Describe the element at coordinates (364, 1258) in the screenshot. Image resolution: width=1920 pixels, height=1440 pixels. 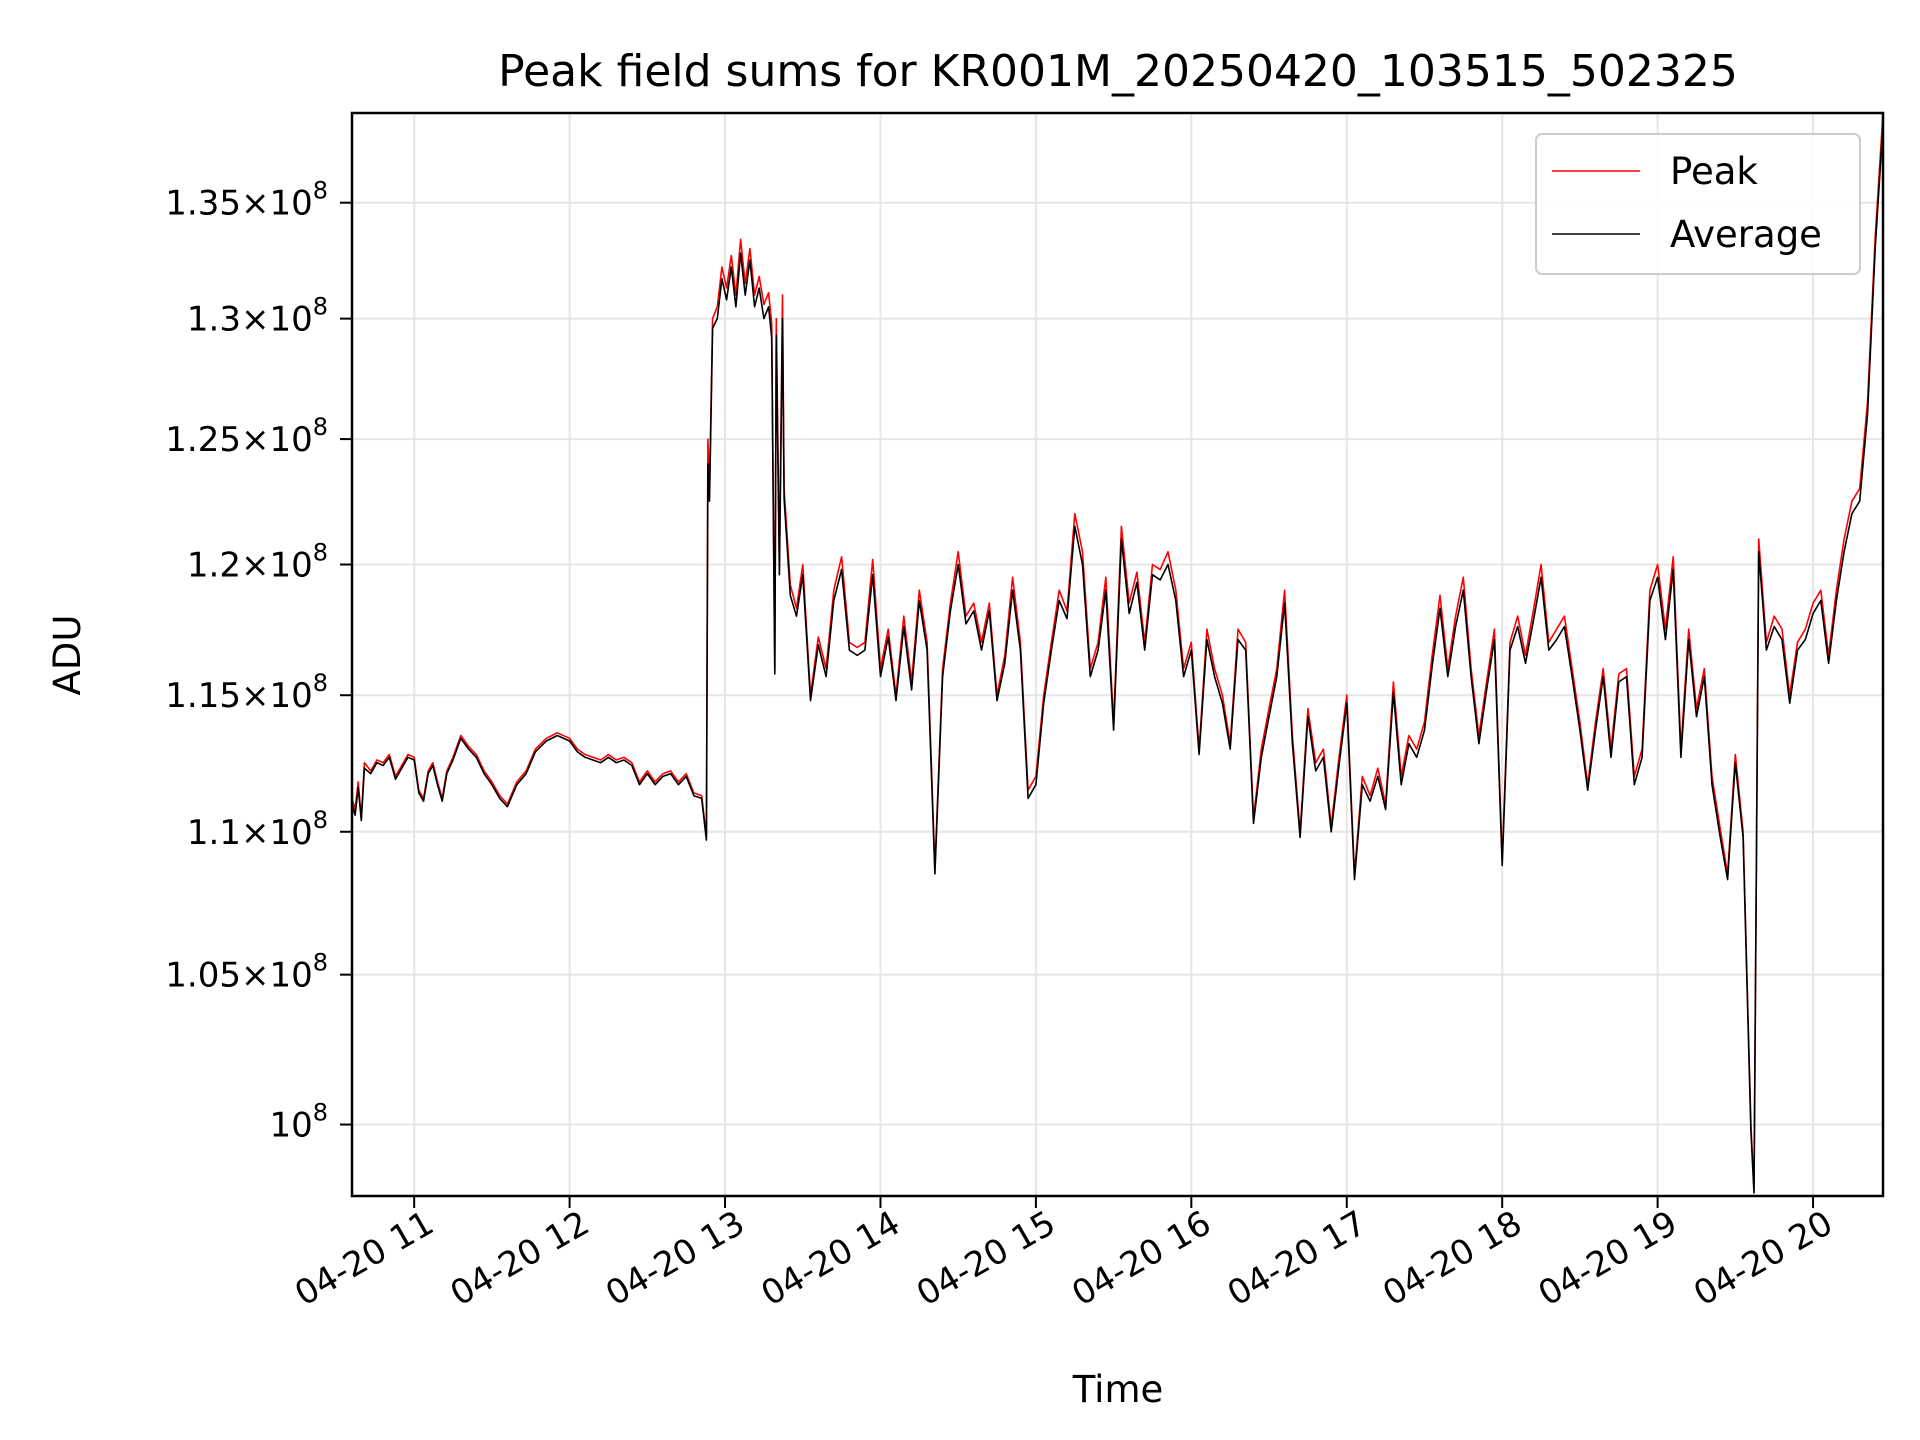
I see `x-tick-label: 04-20 11` at that location.